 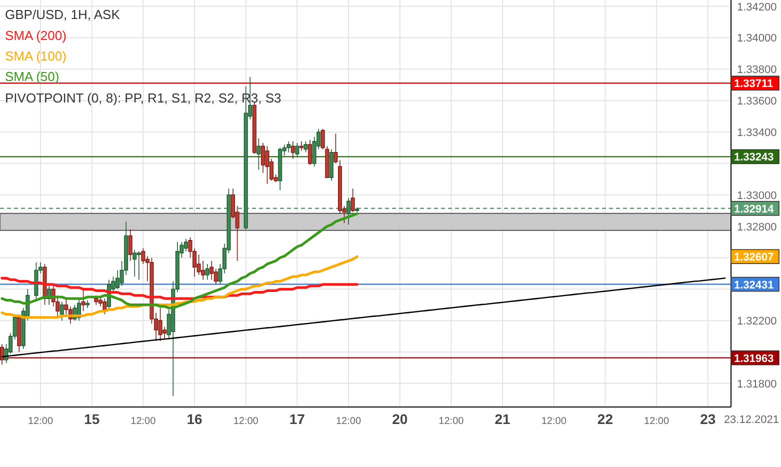 I want to click on y-tick-label: 1.33600, so click(x=757, y=102).